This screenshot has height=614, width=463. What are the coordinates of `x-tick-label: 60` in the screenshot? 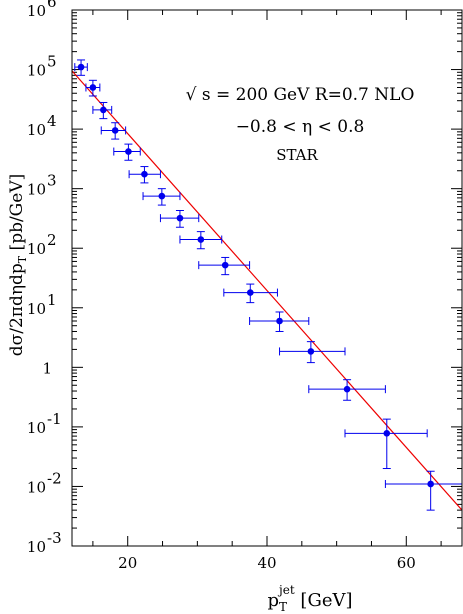 It's located at (406, 563).